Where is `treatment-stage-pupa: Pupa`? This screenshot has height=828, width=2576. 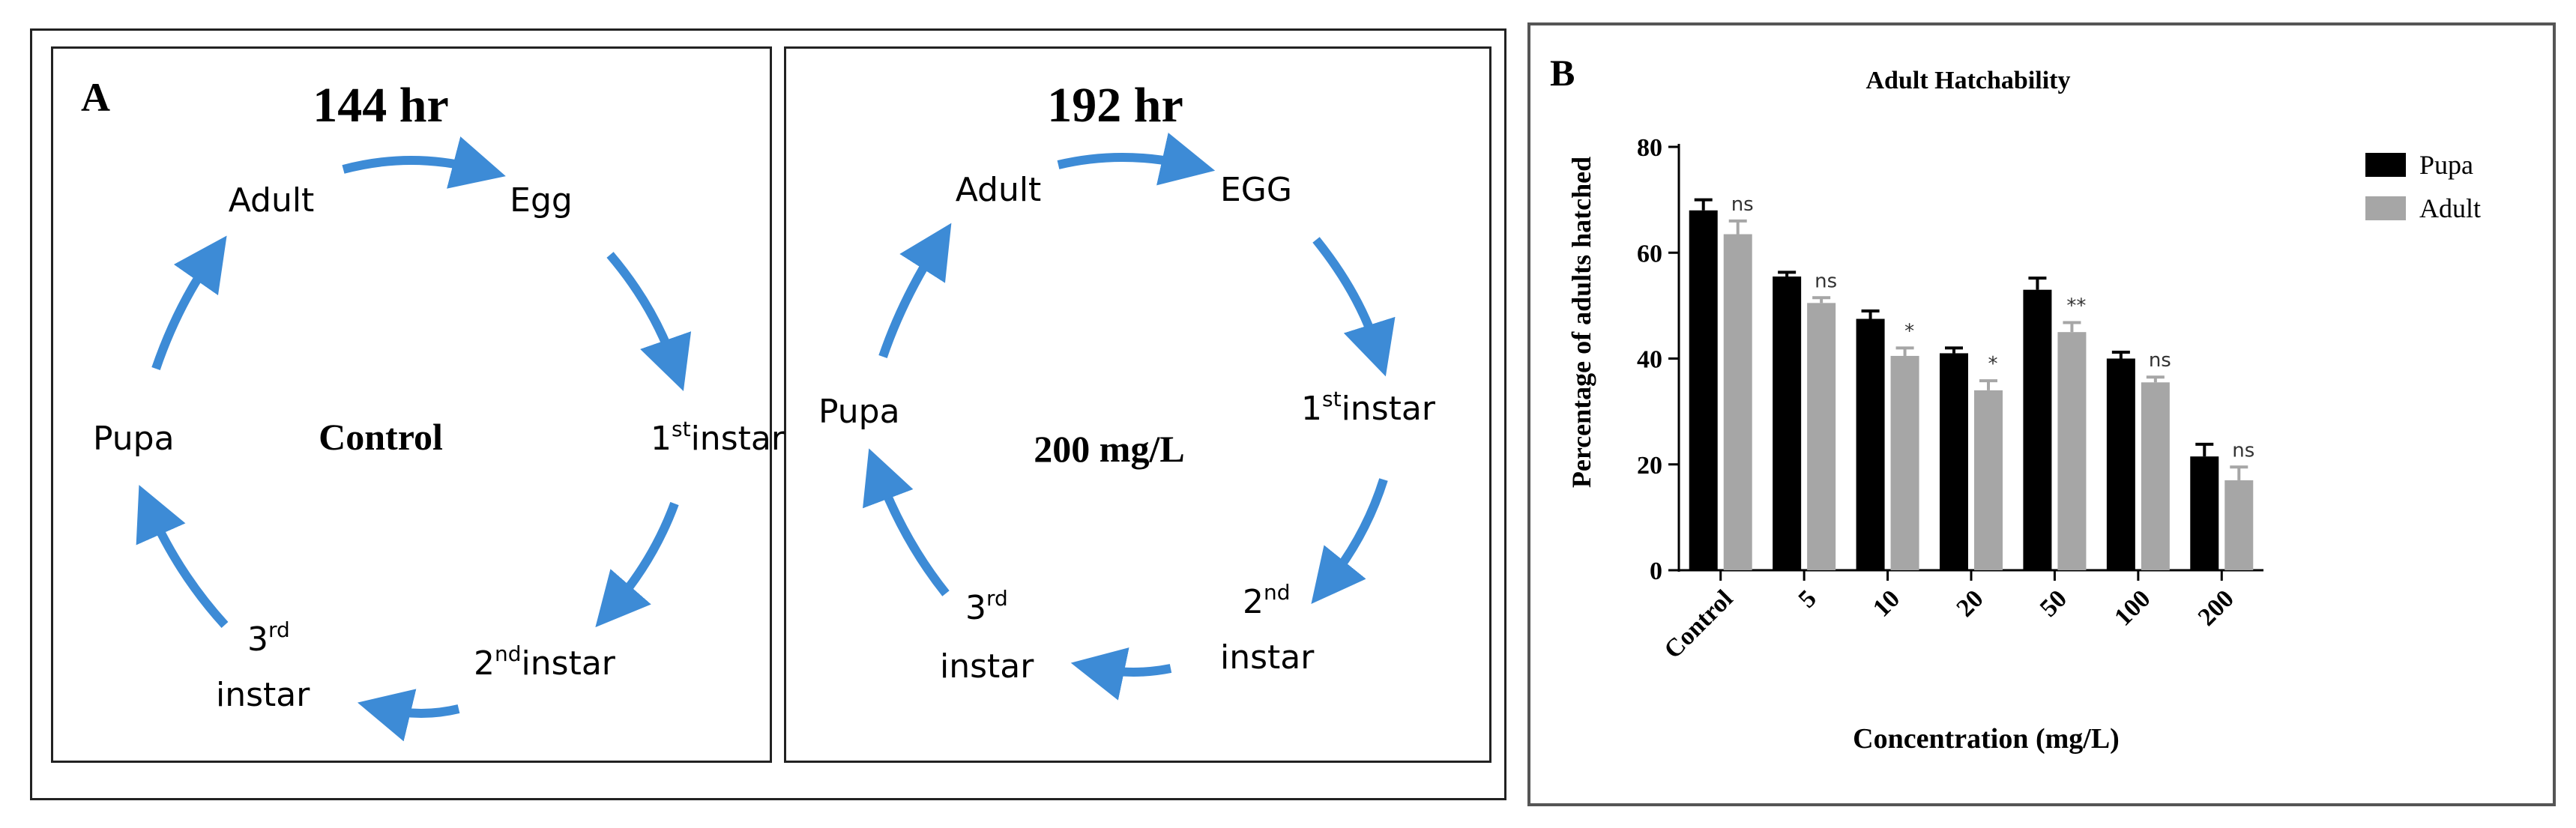
treatment-stage-pupa: Pupa is located at coordinates (859, 412).